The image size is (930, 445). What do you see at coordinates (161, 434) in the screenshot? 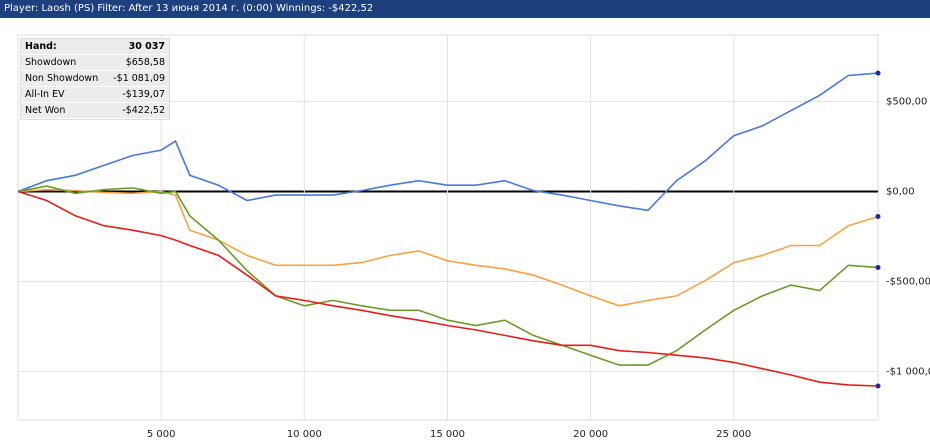
I see `x-tick-label: 5 000` at bounding box center [161, 434].